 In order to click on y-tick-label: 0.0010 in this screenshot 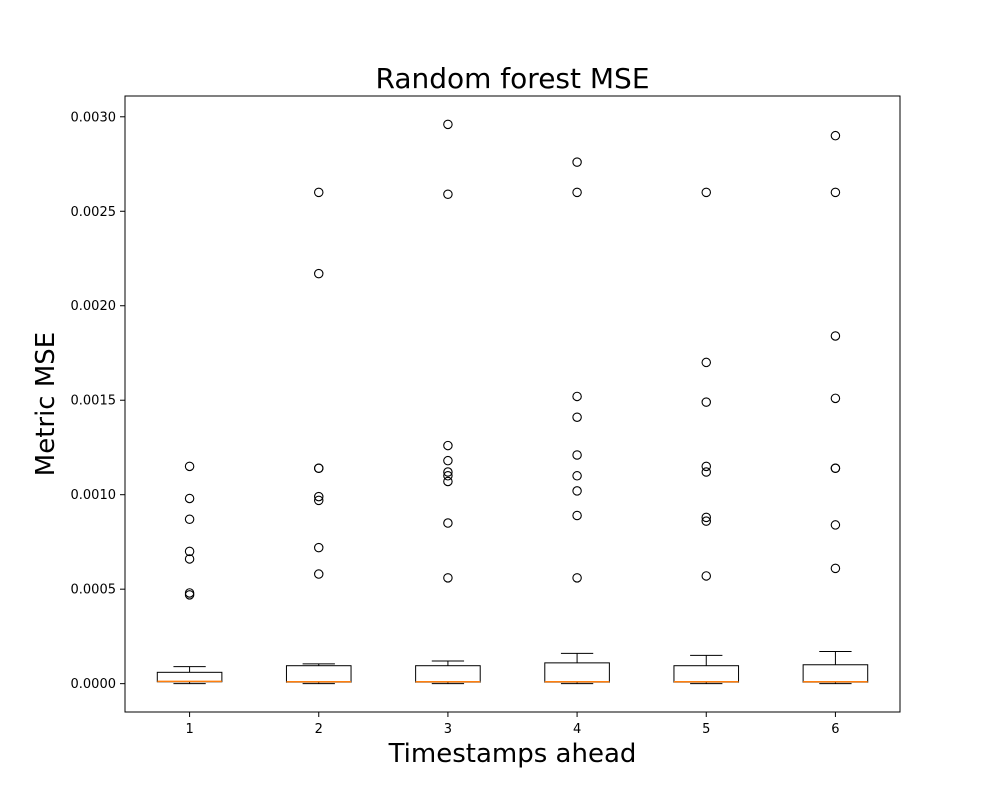, I will do `click(94, 495)`.